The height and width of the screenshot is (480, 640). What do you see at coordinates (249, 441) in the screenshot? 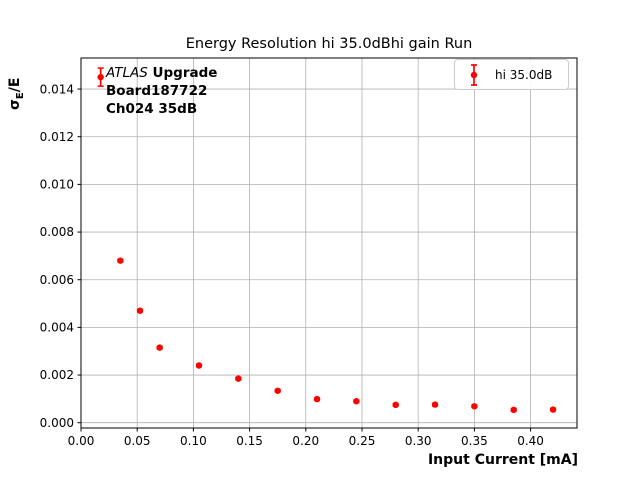
I see `x-tick-label: 0.15` at bounding box center [249, 441].